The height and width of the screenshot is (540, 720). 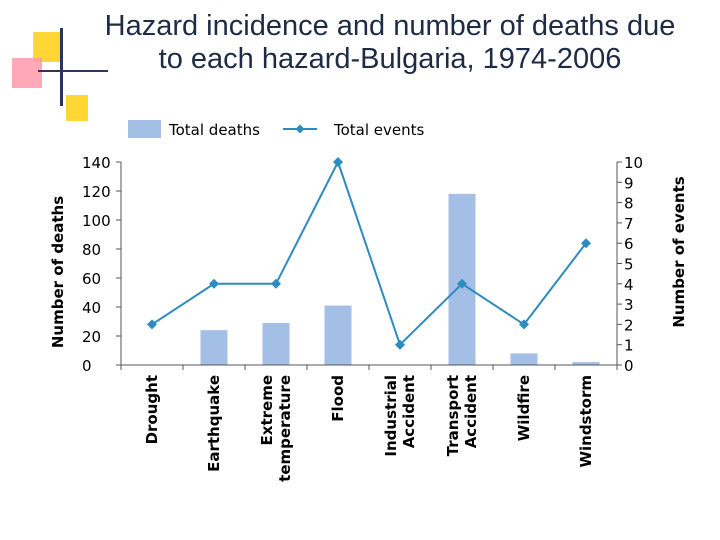 I want to click on category-label-line: temperature, so click(x=285, y=428).